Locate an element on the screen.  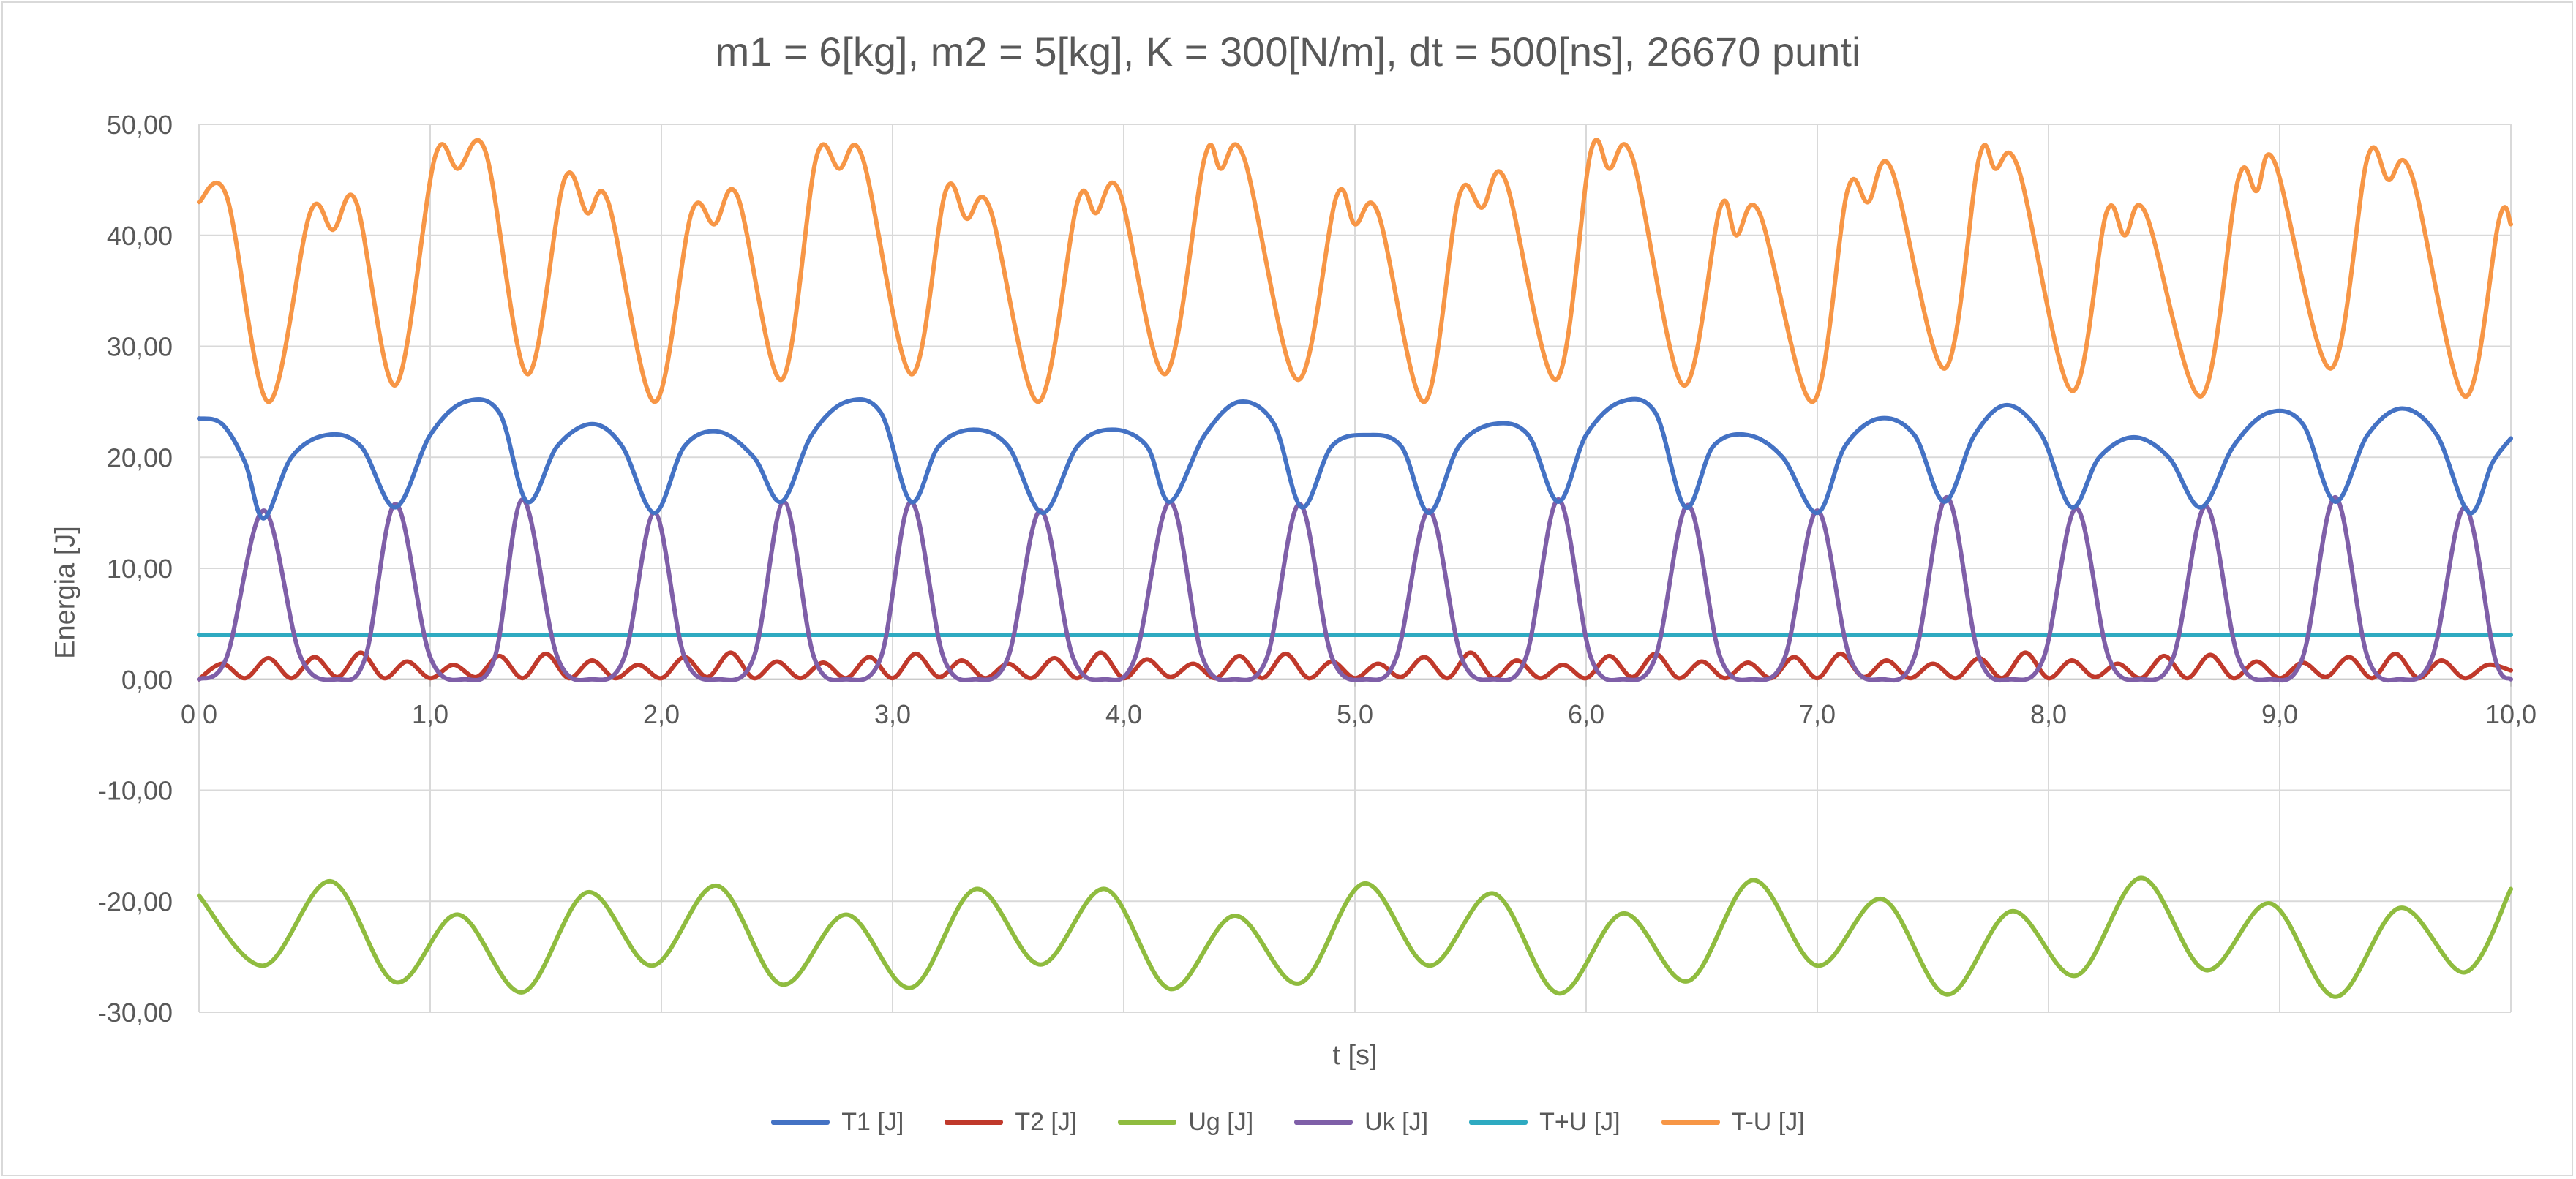
legend-label: Uk [J] is located at coordinates (1396, 1122).